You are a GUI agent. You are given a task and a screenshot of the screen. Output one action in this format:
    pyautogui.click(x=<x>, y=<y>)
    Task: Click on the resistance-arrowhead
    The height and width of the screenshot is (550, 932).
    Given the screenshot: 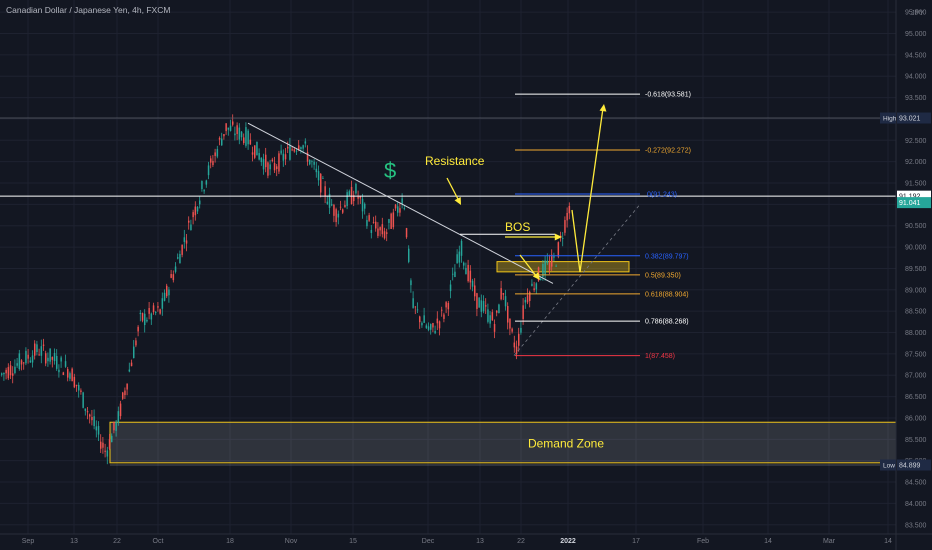 What is the action you would take?
    pyautogui.click(x=457, y=201)
    